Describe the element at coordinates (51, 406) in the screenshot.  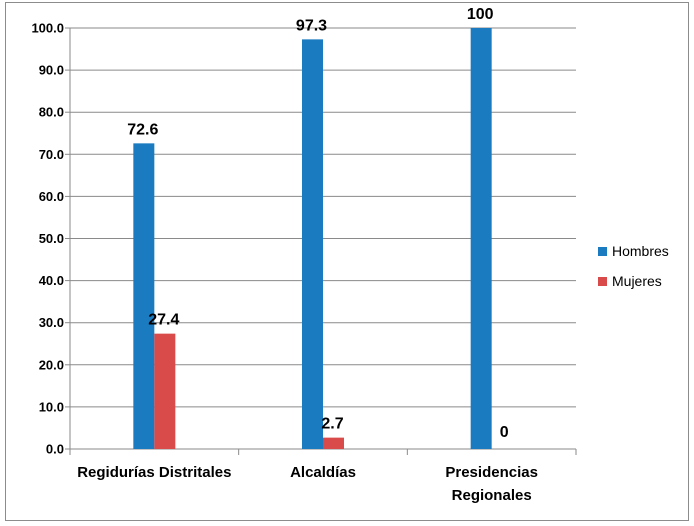
I see `y-tick-label: 10.0` at that location.